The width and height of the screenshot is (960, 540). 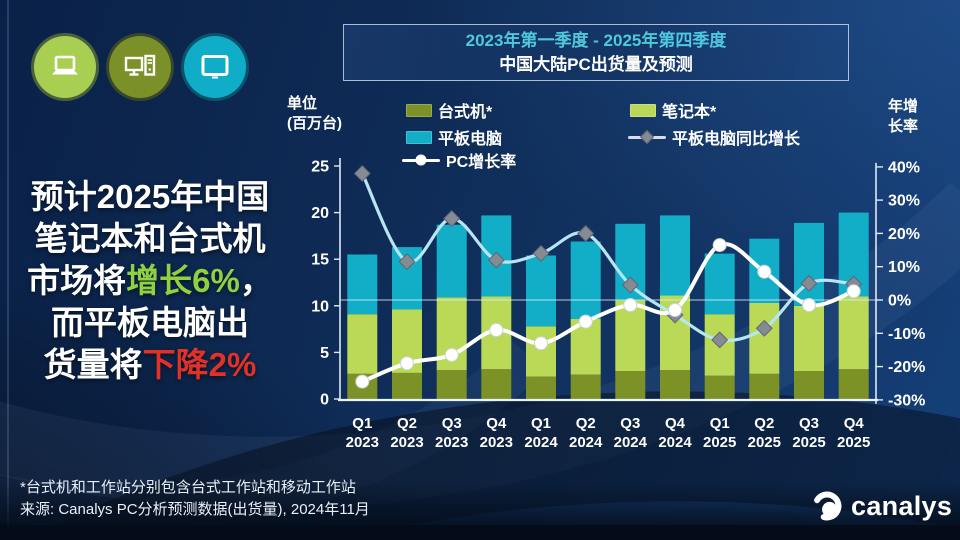 What do you see at coordinates (324, 400) in the screenshot?
I see `left-axis-tick-label: 0` at bounding box center [324, 400].